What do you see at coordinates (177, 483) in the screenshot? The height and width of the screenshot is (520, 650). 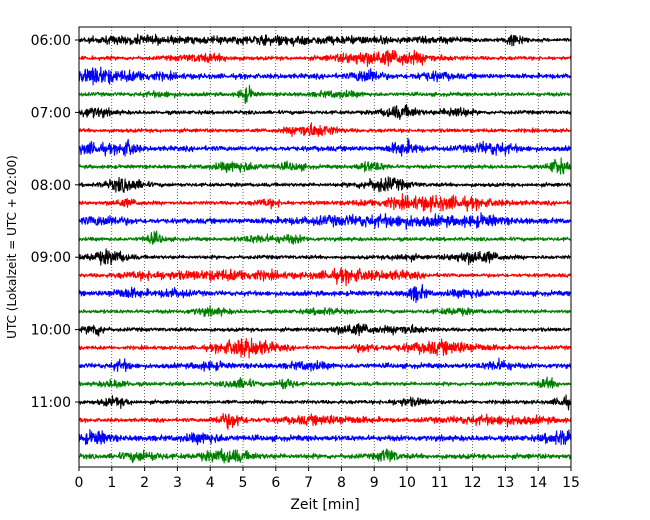 I see `x-tick-label: 3` at bounding box center [177, 483].